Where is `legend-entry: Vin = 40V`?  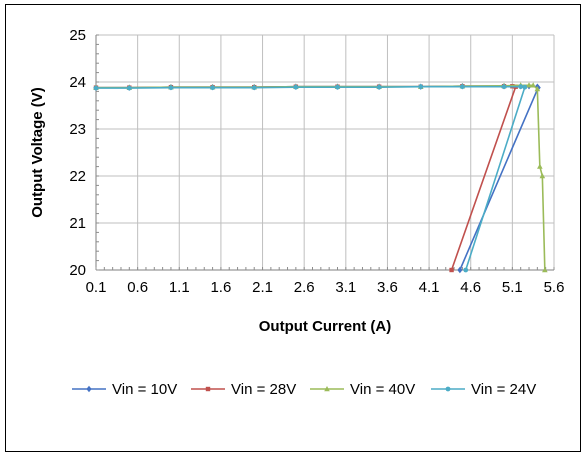
legend-entry: Vin = 40V is located at coordinates (362, 389).